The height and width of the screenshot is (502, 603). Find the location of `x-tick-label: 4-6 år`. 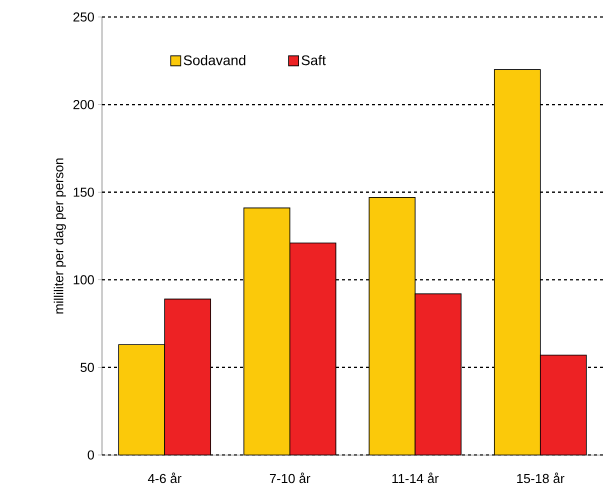

x-tick-label: 4-6 år is located at coordinates (165, 478).